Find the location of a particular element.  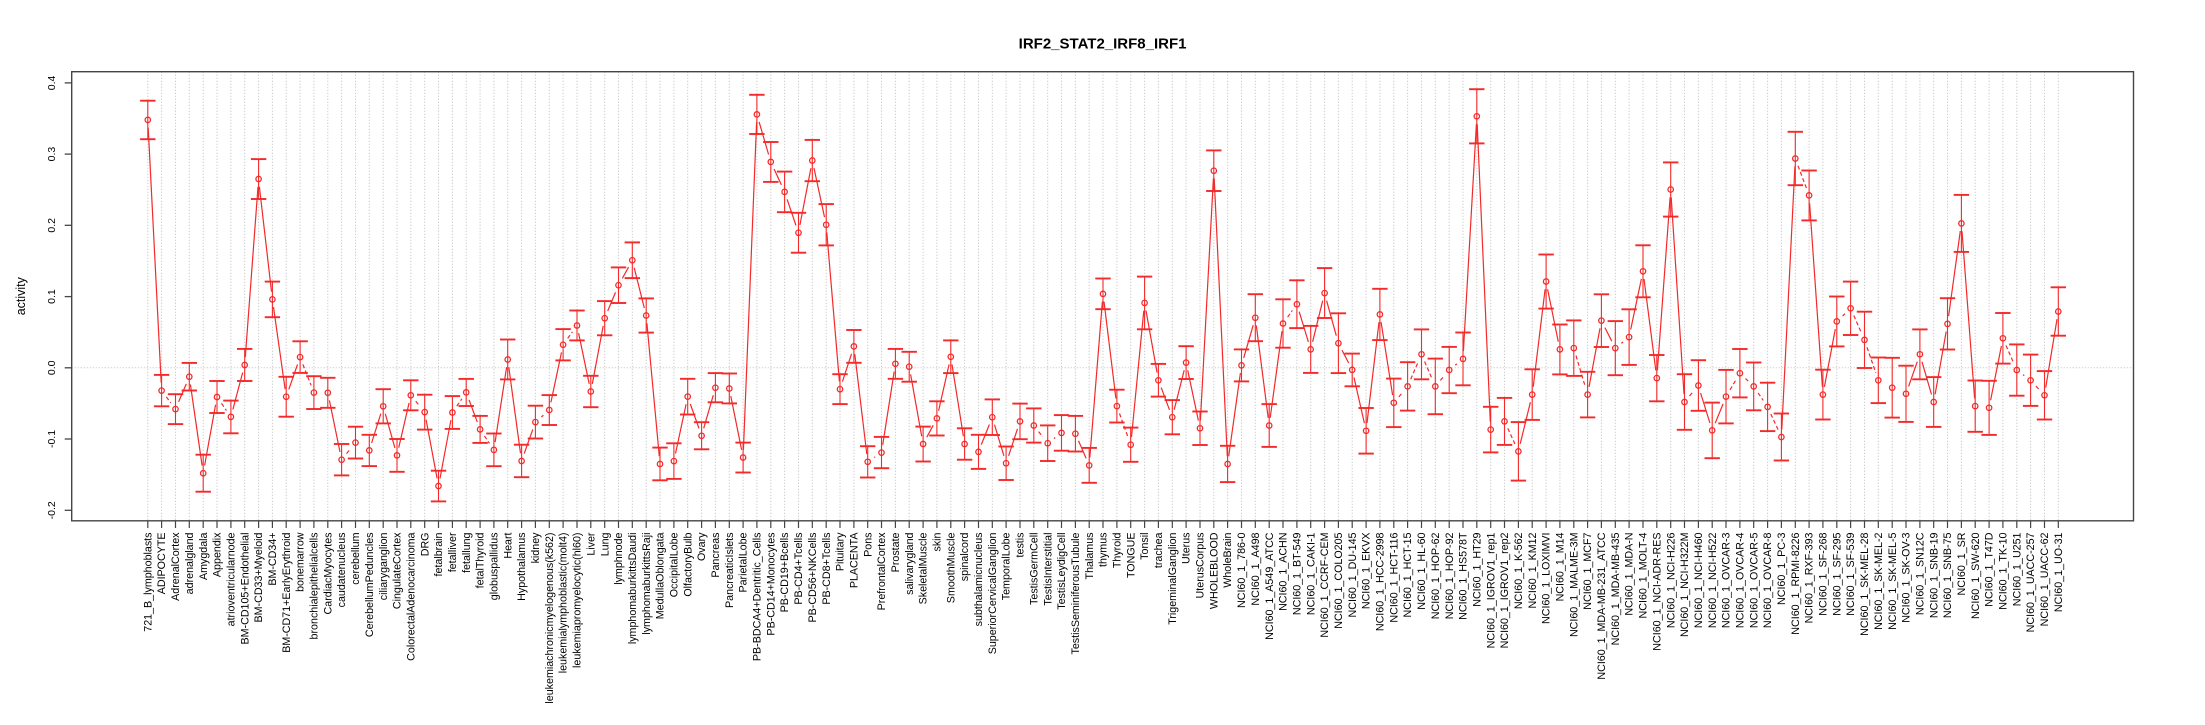

svg-text: NCI60_1_MCF7 is located at coordinates (1588, 570).